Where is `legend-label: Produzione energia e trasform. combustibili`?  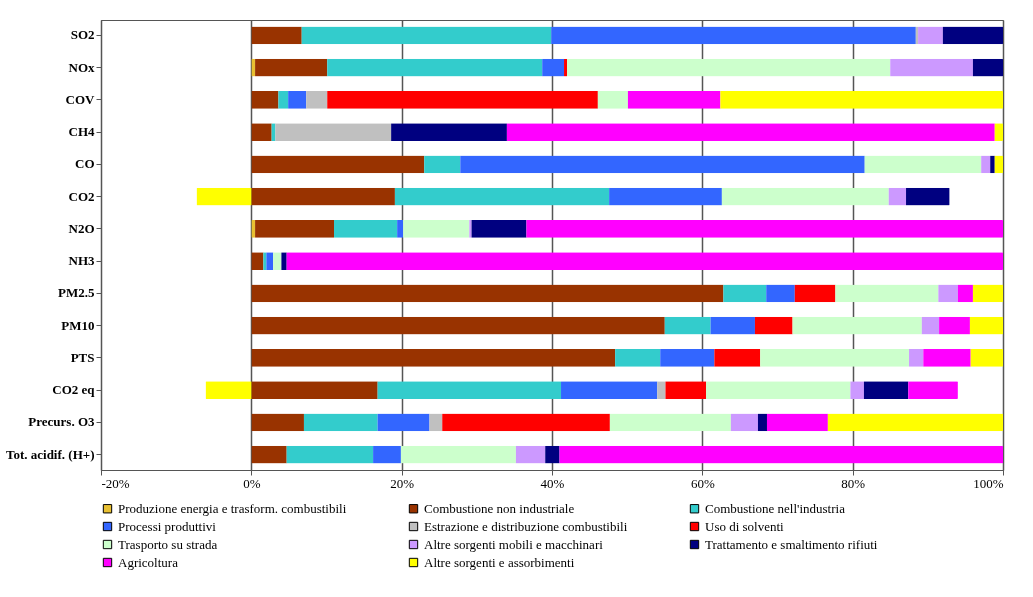 legend-label: Produzione energia e trasform. combustibili is located at coordinates (232, 508).